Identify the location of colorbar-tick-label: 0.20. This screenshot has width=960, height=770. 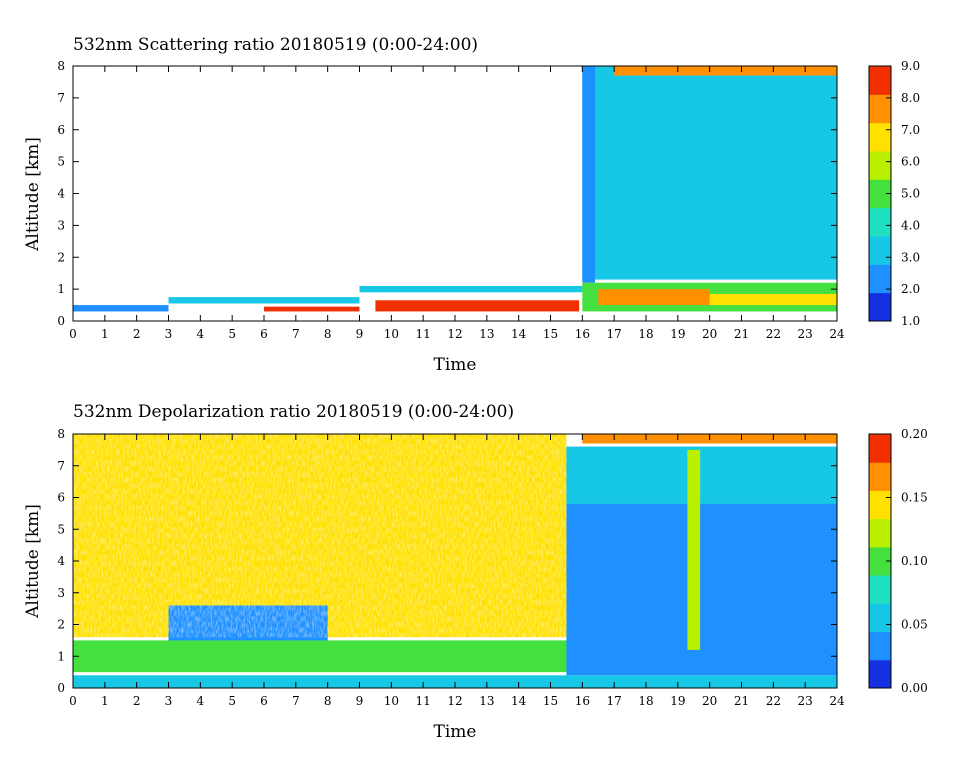
(914, 434).